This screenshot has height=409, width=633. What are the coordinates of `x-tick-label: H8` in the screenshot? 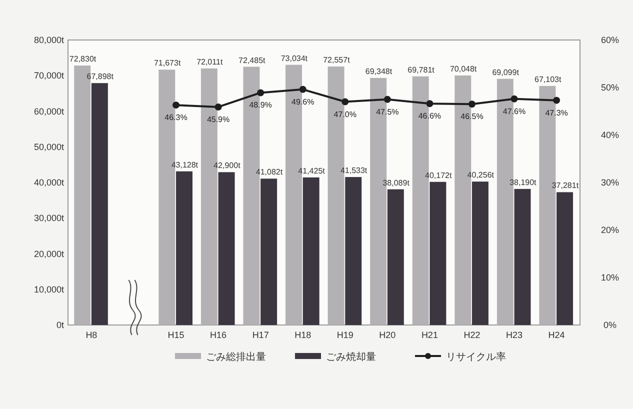 It's located at (92, 335).